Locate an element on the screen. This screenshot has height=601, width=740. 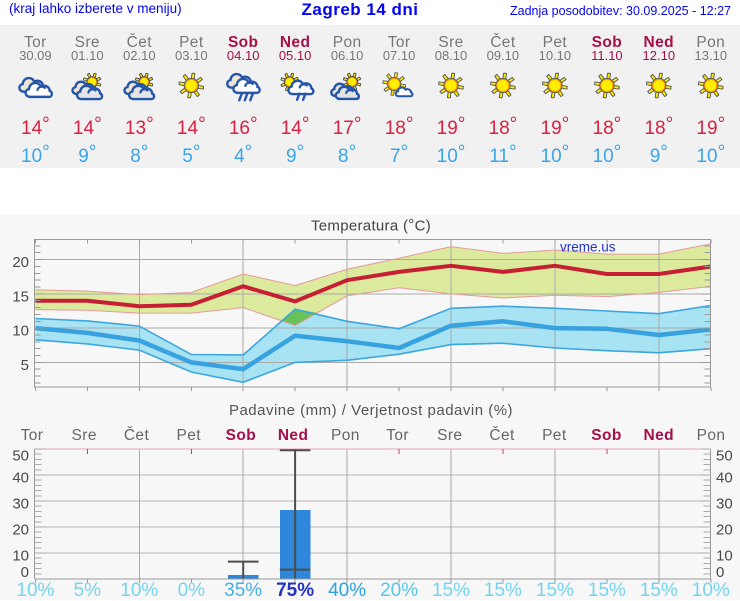
svg-text: 15 is located at coordinates (20, 296).